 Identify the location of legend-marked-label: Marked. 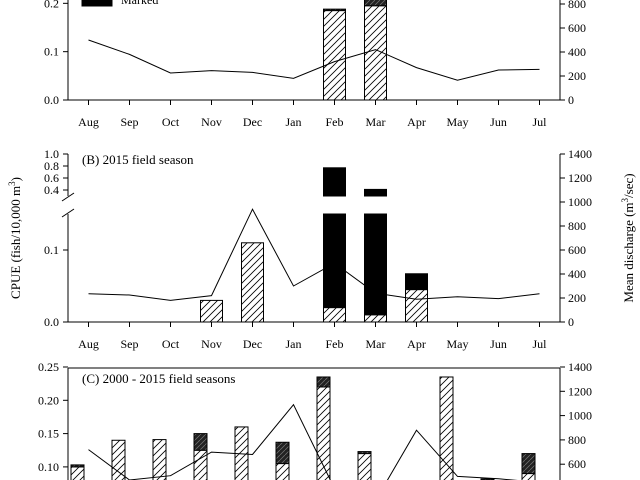
(139, 3).